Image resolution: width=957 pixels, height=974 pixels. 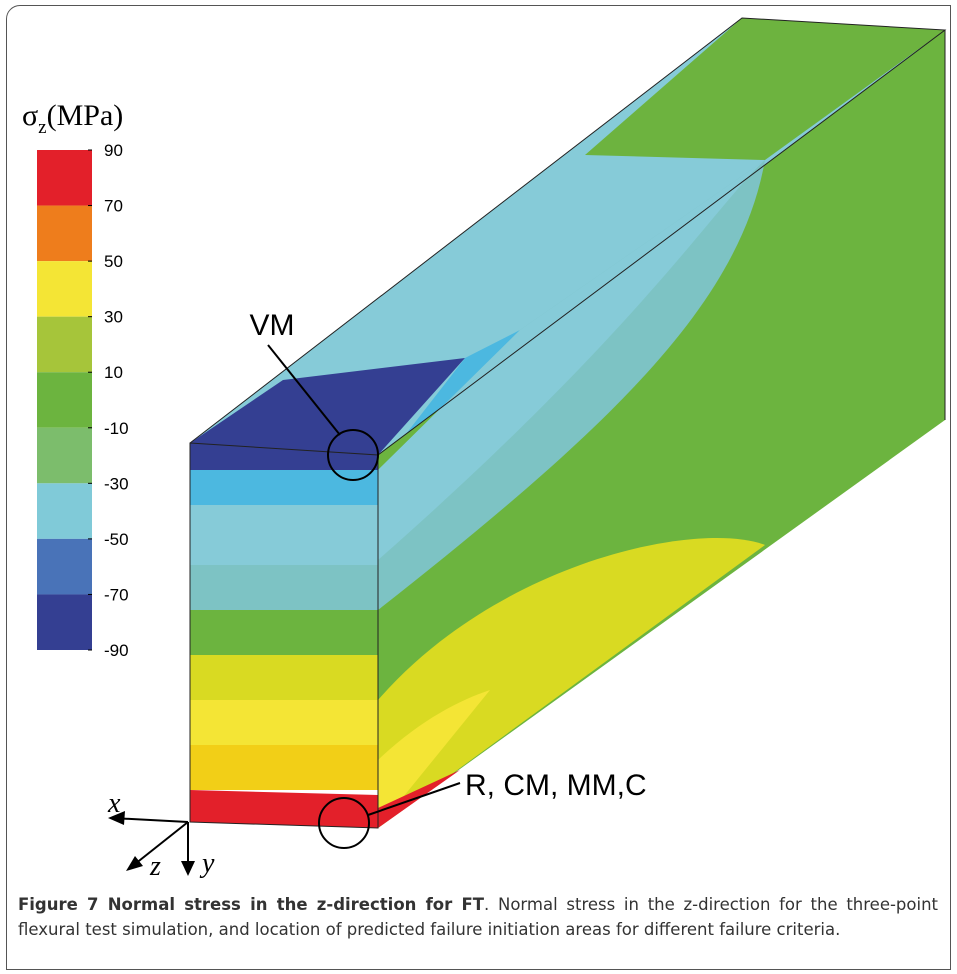 What do you see at coordinates (116, 428) in the screenshot?
I see `colorbar-label: -10` at bounding box center [116, 428].